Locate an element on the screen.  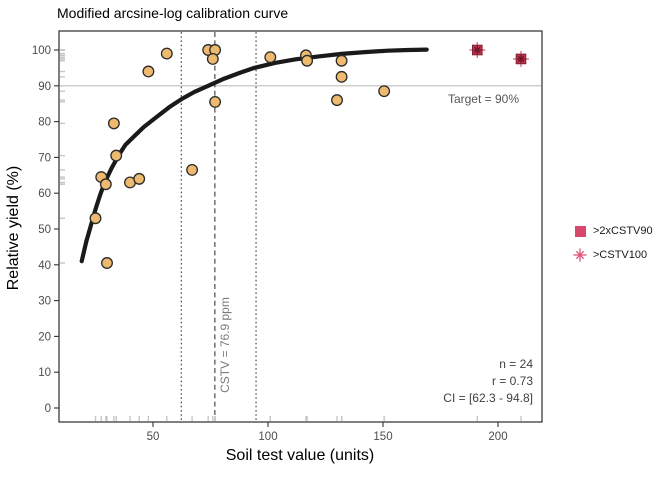
y-tick-label: 40 is located at coordinates (44, 266).